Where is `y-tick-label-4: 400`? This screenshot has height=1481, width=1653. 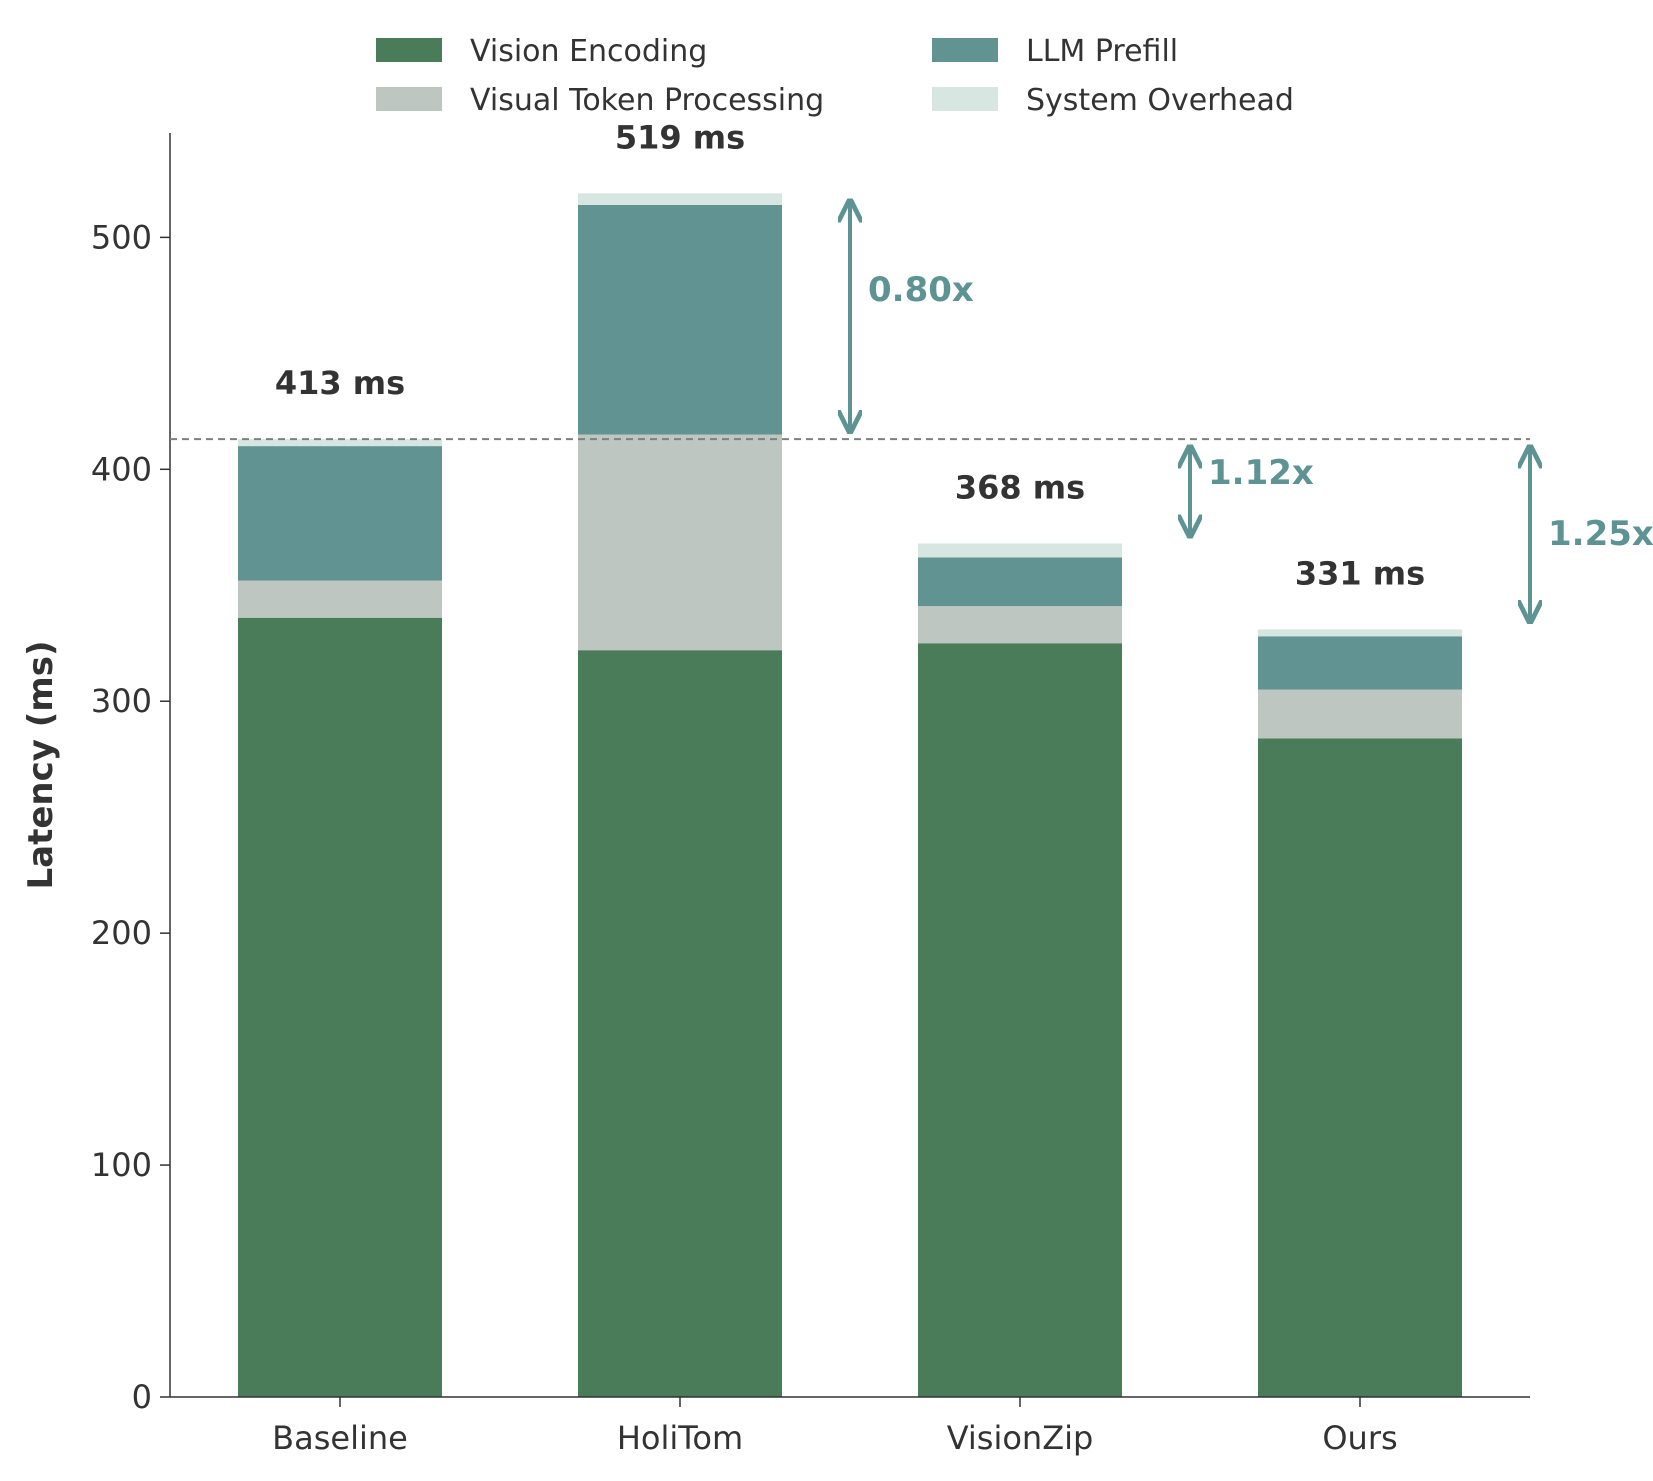 y-tick-label-4: 400 is located at coordinates (121, 469).